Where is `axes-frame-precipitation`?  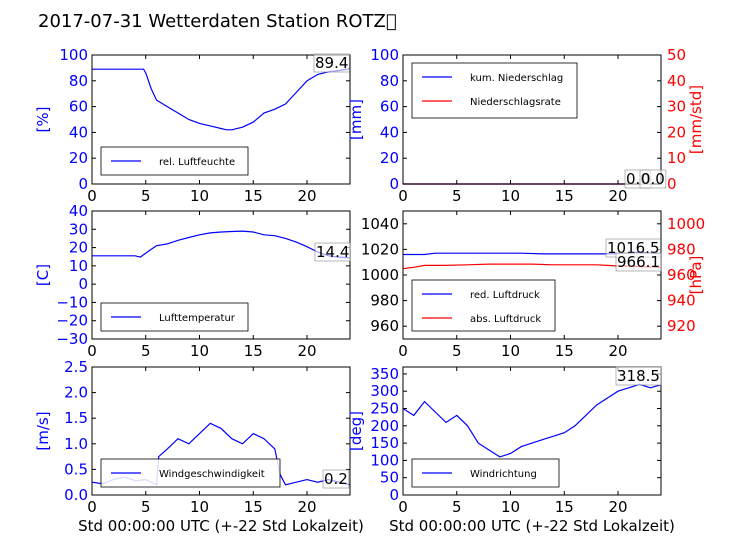
axes-frame-precipitation is located at coordinates (532, 119).